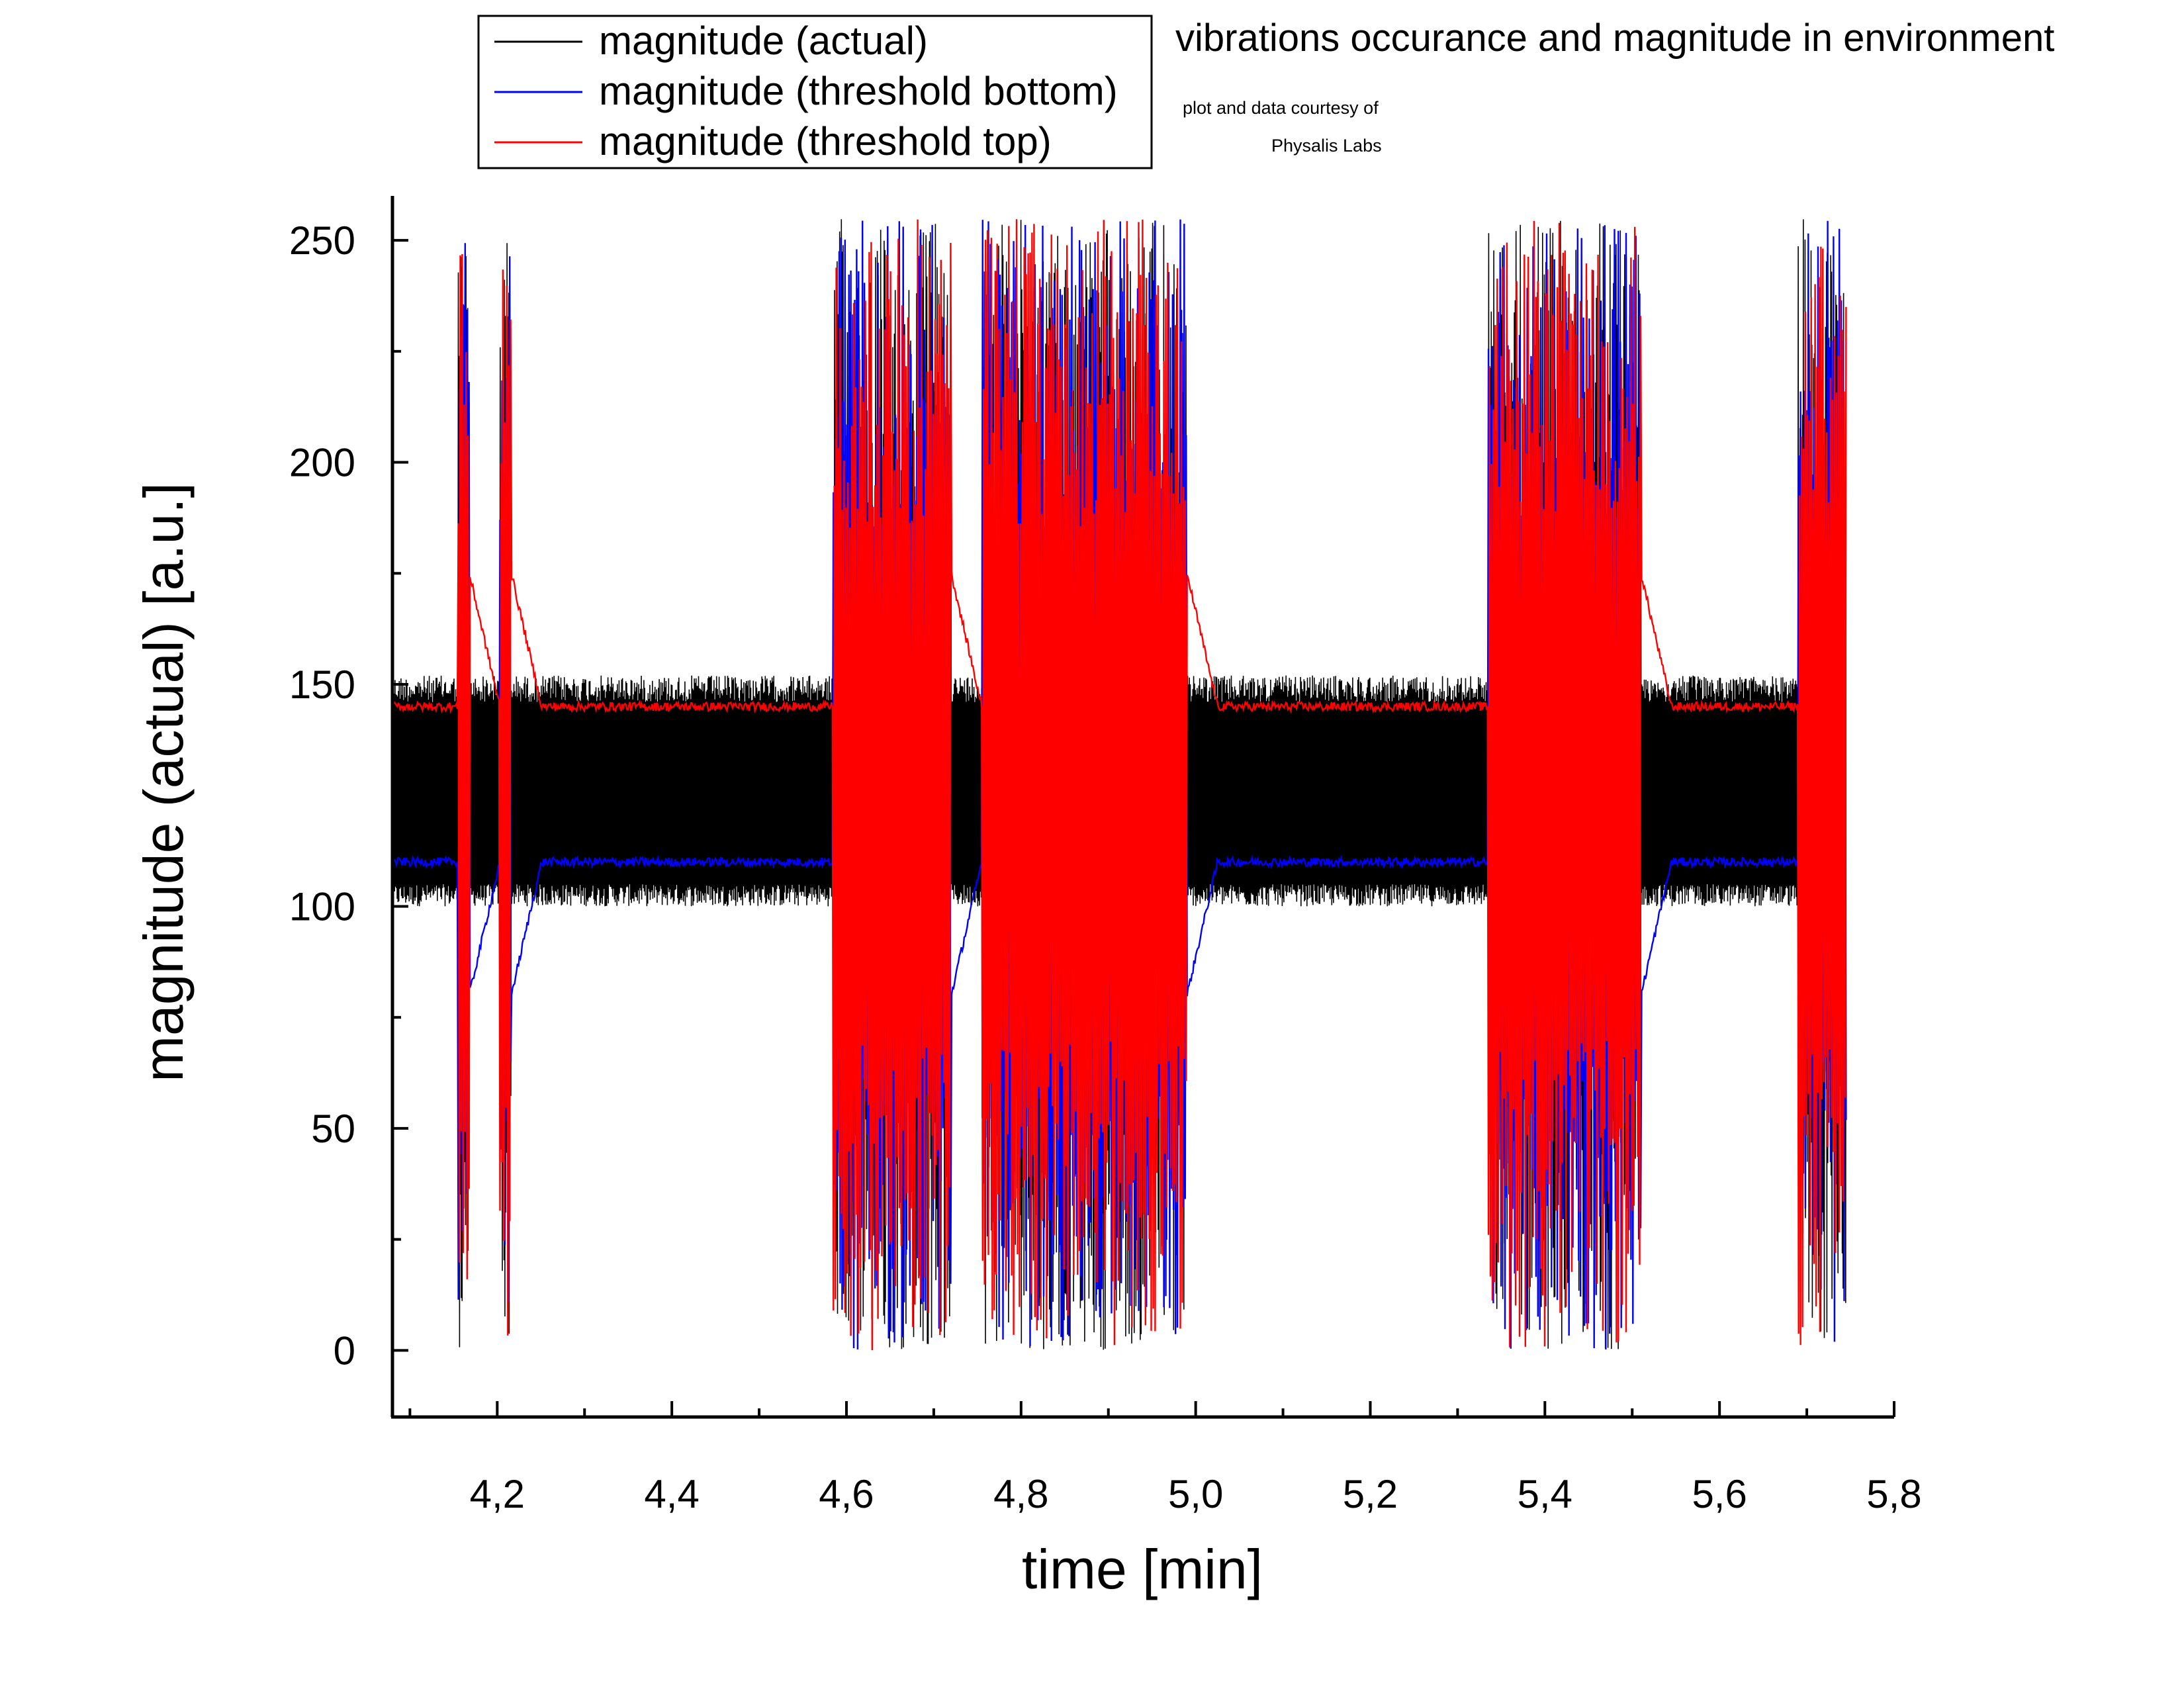 The height and width of the screenshot is (1691, 2184). What do you see at coordinates (322, 685) in the screenshot?
I see `y-tick-label: 150` at bounding box center [322, 685].